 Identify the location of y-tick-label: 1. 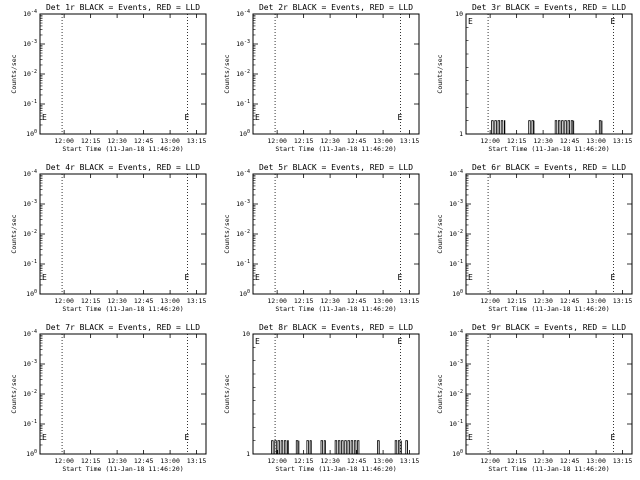
(248, 454).